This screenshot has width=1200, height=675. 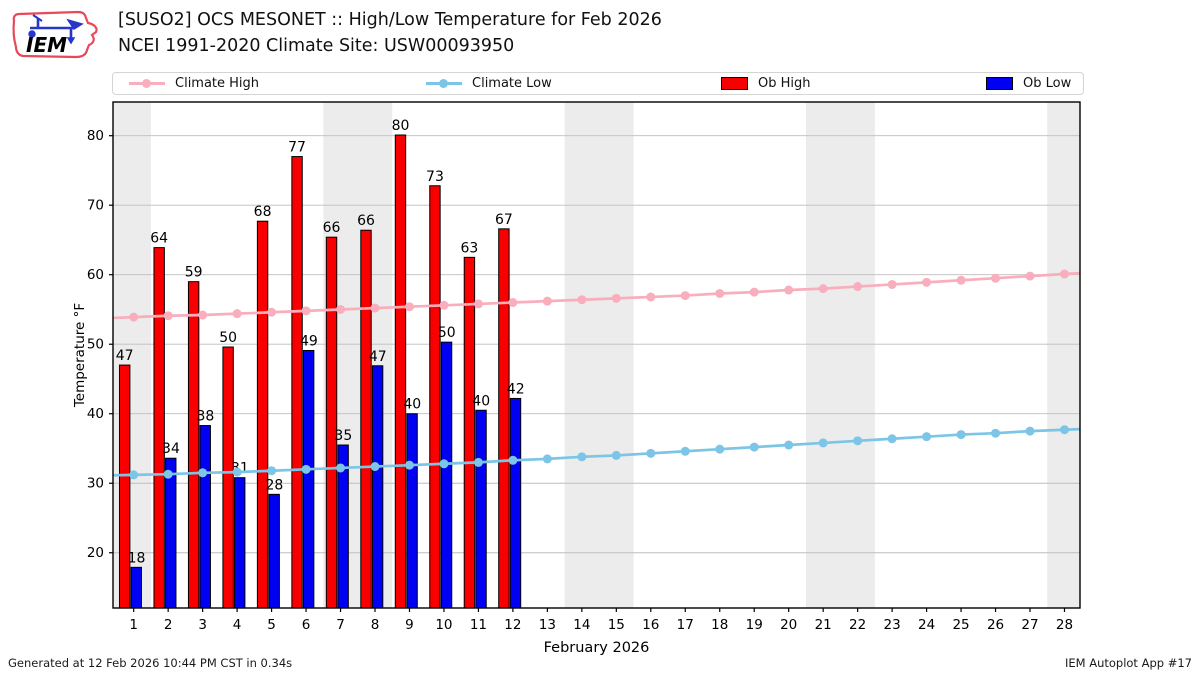 I want to click on x-tick-label: 26, so click(x=995, y=625).